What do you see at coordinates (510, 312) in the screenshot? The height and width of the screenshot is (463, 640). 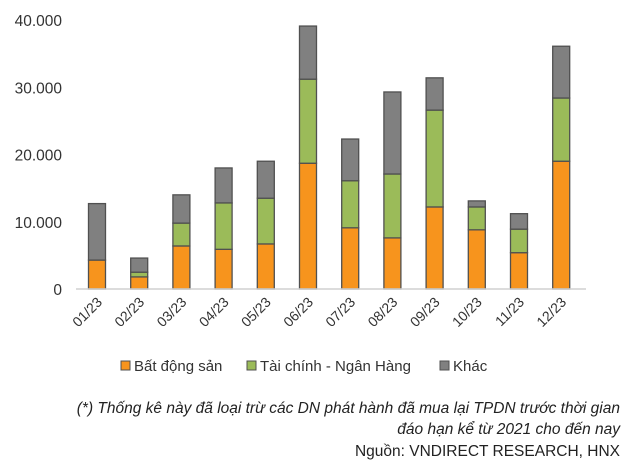 I see `x-tick-label: 11/23` at bounding box center [510, 312].